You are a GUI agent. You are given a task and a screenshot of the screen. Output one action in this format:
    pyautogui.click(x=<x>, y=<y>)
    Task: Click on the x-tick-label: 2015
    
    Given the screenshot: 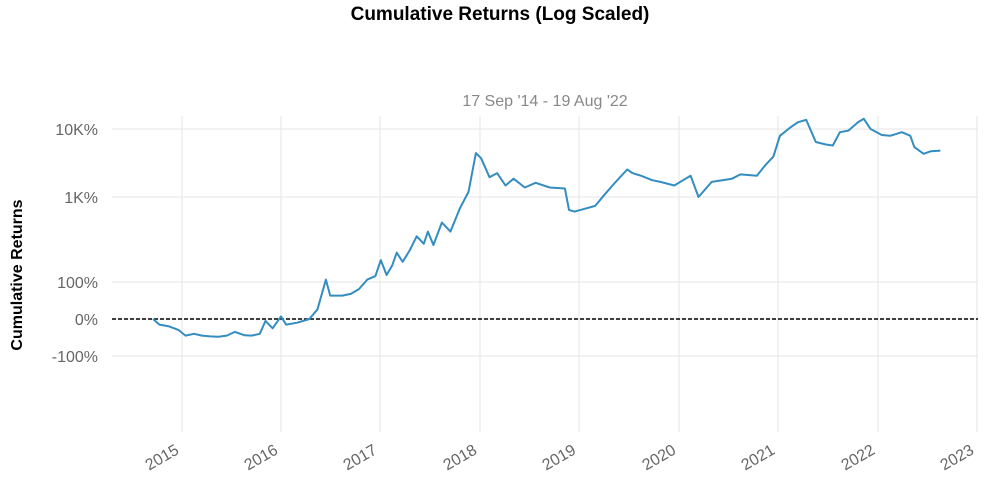 What is the action you would take?
    pyautogui.click(x=162, y=458)
    